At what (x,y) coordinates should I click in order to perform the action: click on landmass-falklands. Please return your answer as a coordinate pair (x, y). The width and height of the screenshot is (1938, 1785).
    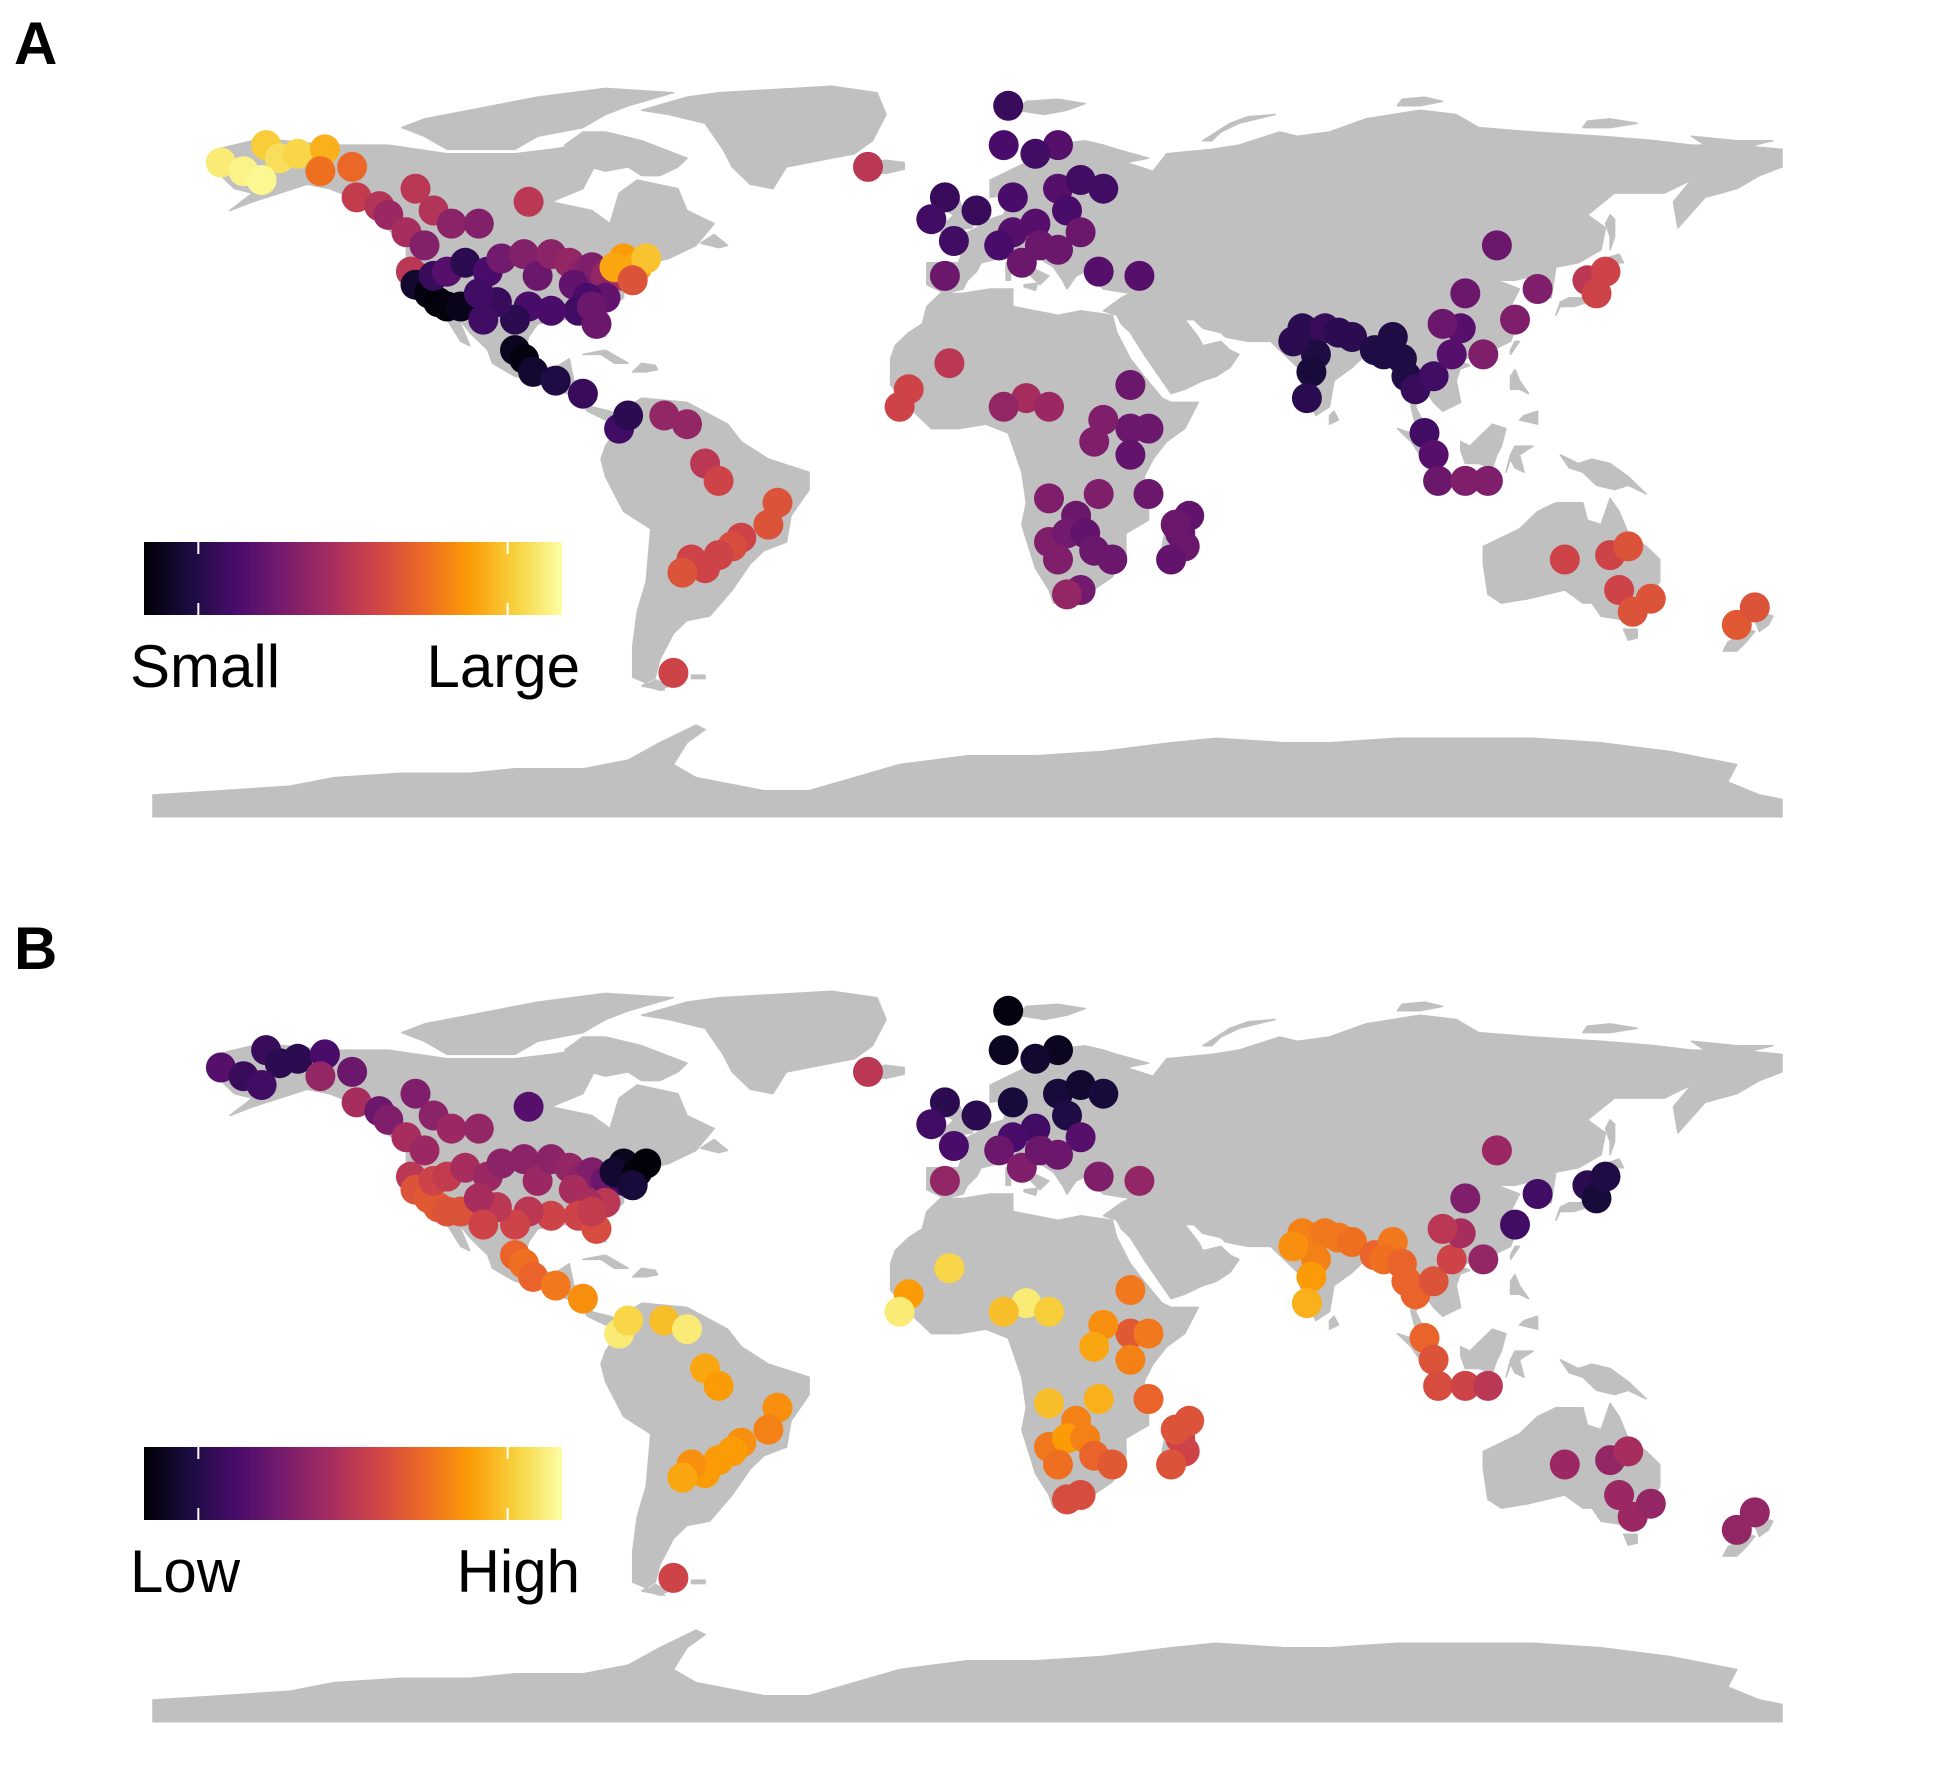
    Looking at the image, I should click on (698, 677).